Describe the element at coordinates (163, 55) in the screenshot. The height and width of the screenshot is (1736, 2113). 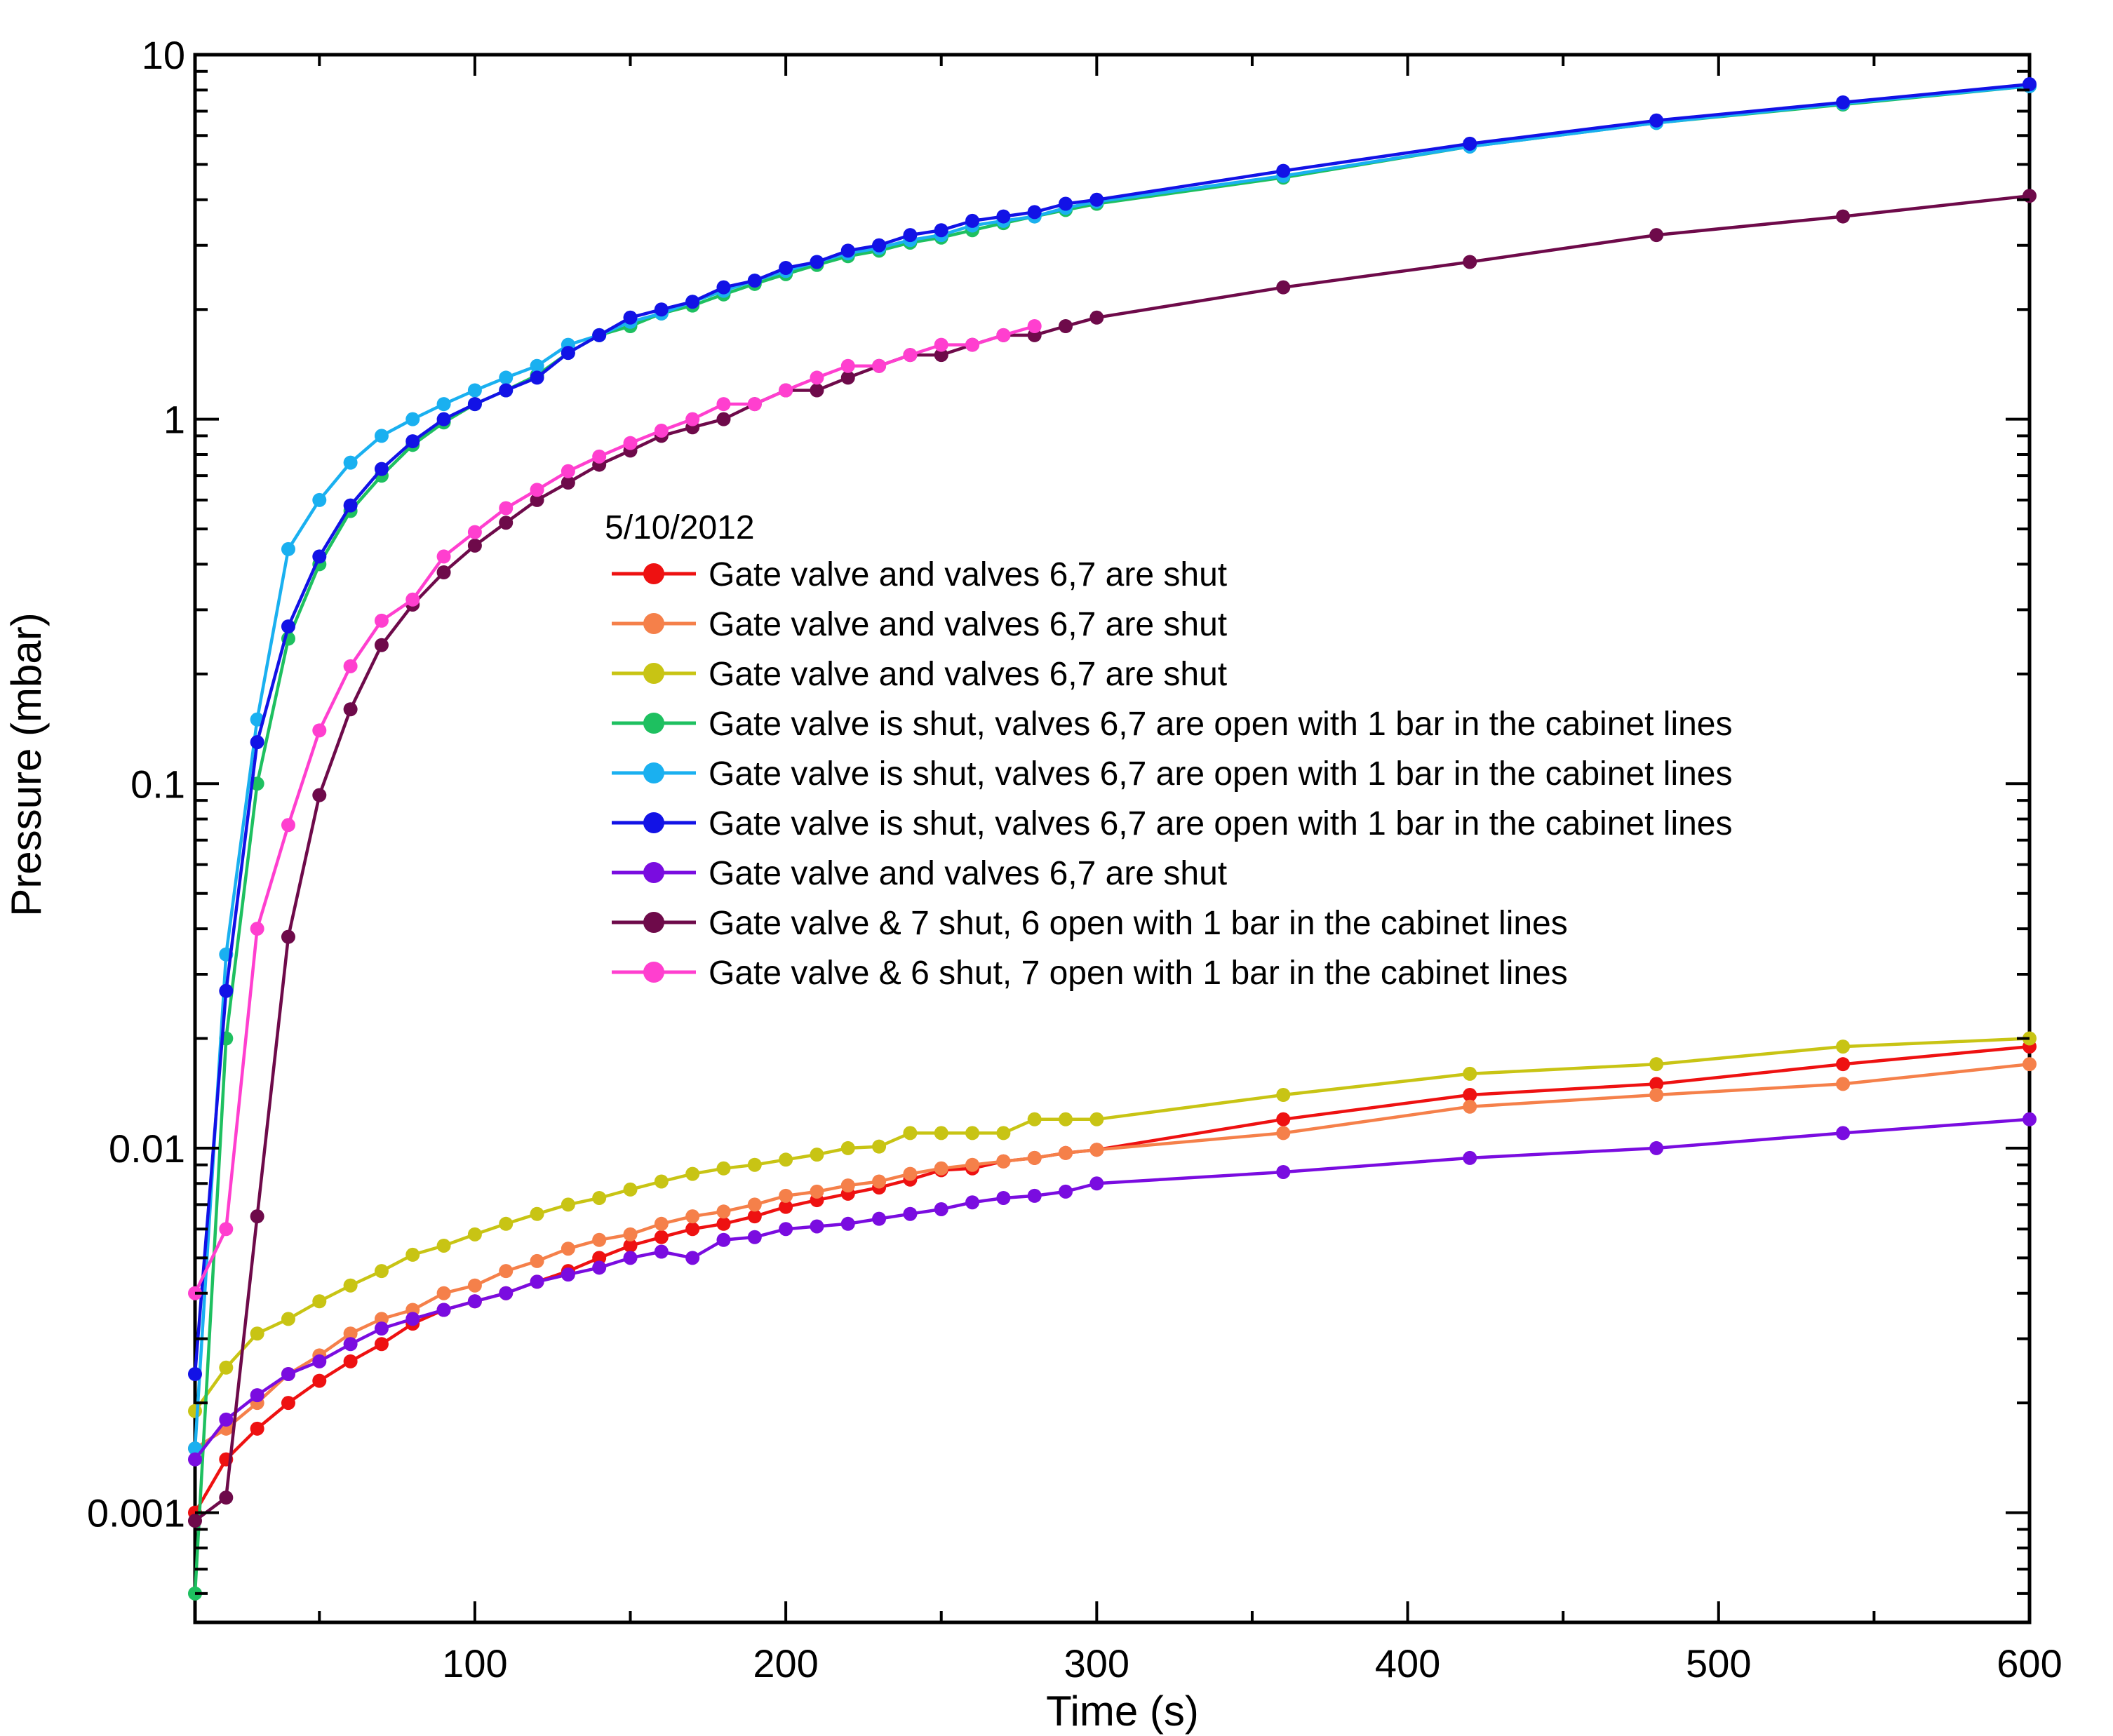
I see `y-tick-label: 10` at that location.